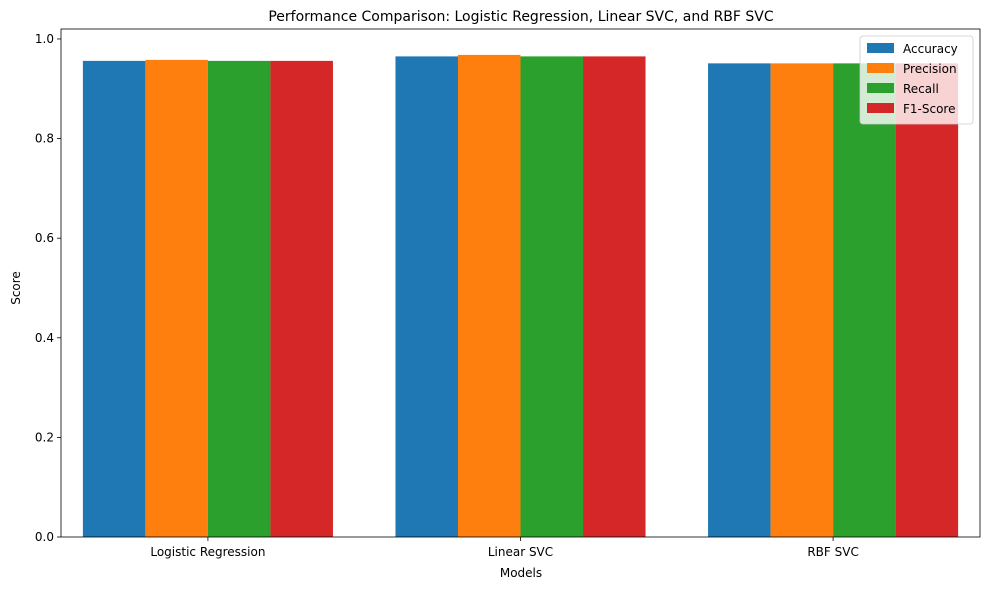  I want to click on y-tick-label: 0.2, so click(44, 437).